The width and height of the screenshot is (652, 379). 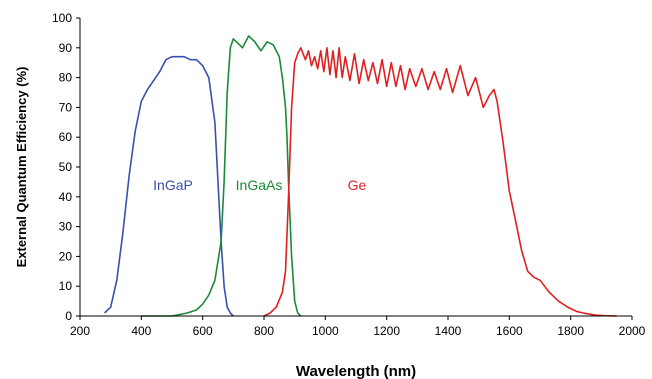 What do you see at coordinates (21, 167) in the screenshot?
I see `y-axis-title: External Quantum Efficiency (%)` at bounding box center [21, 167].